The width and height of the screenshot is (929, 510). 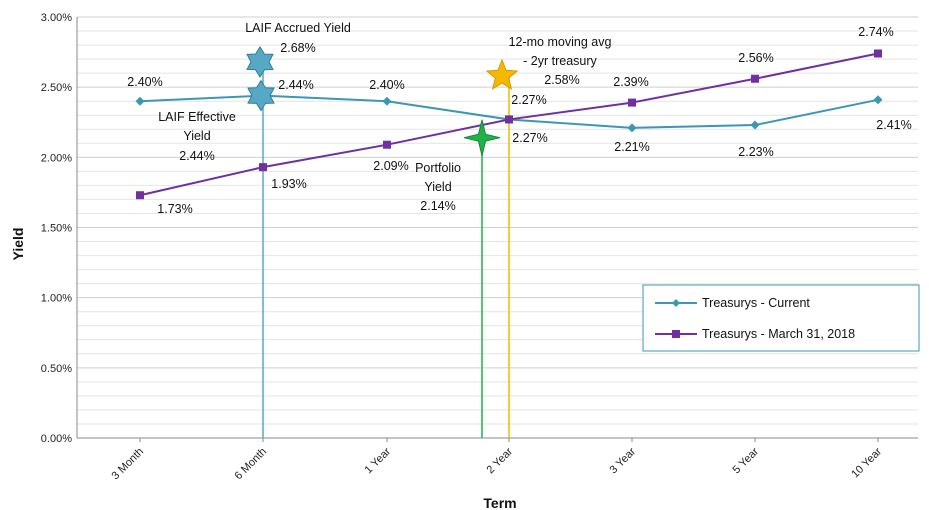 What do you see at coordinates (387, 144) in the screenshot?
I see `point-treasurys-march-31-2018-1-year` at bounding box center [387, 144].